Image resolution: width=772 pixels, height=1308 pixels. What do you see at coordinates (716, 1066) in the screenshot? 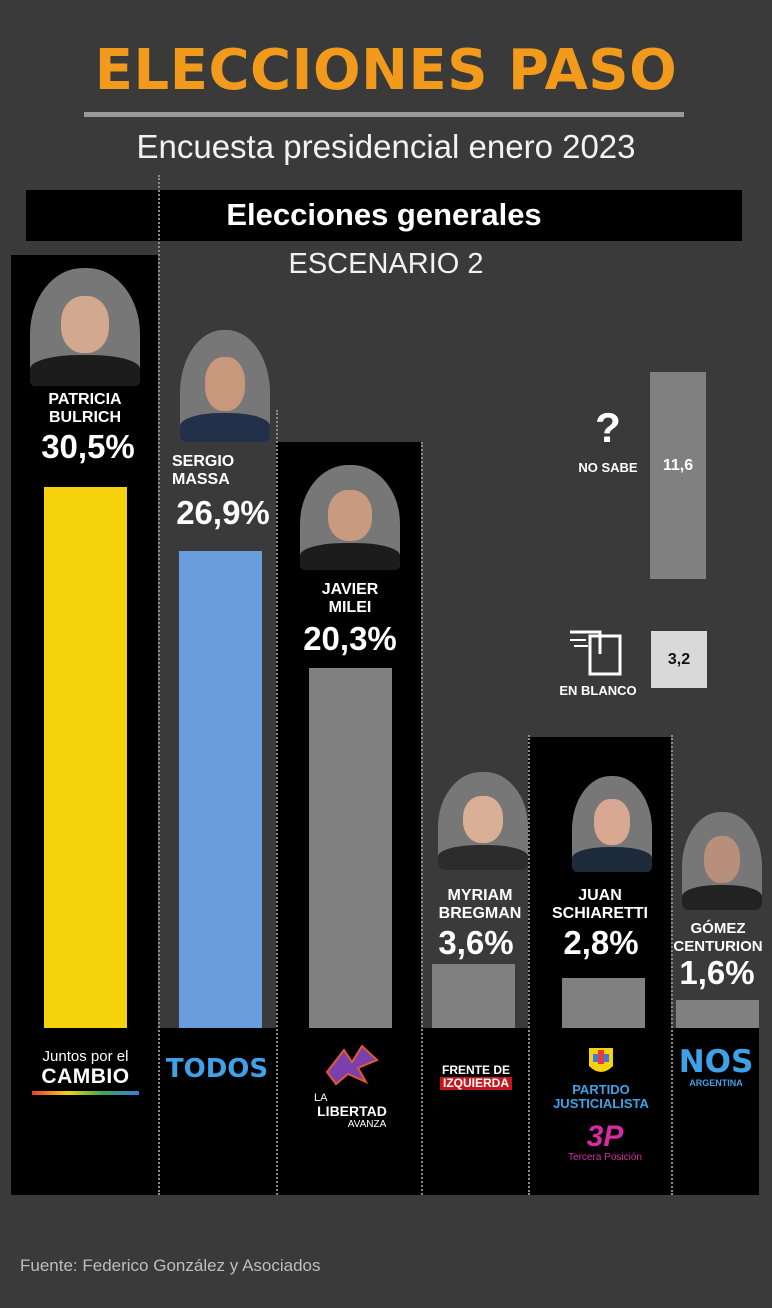
I see `logo-nos-argentina: NOS ARGENTINA` at bounding box center [716, 1066].